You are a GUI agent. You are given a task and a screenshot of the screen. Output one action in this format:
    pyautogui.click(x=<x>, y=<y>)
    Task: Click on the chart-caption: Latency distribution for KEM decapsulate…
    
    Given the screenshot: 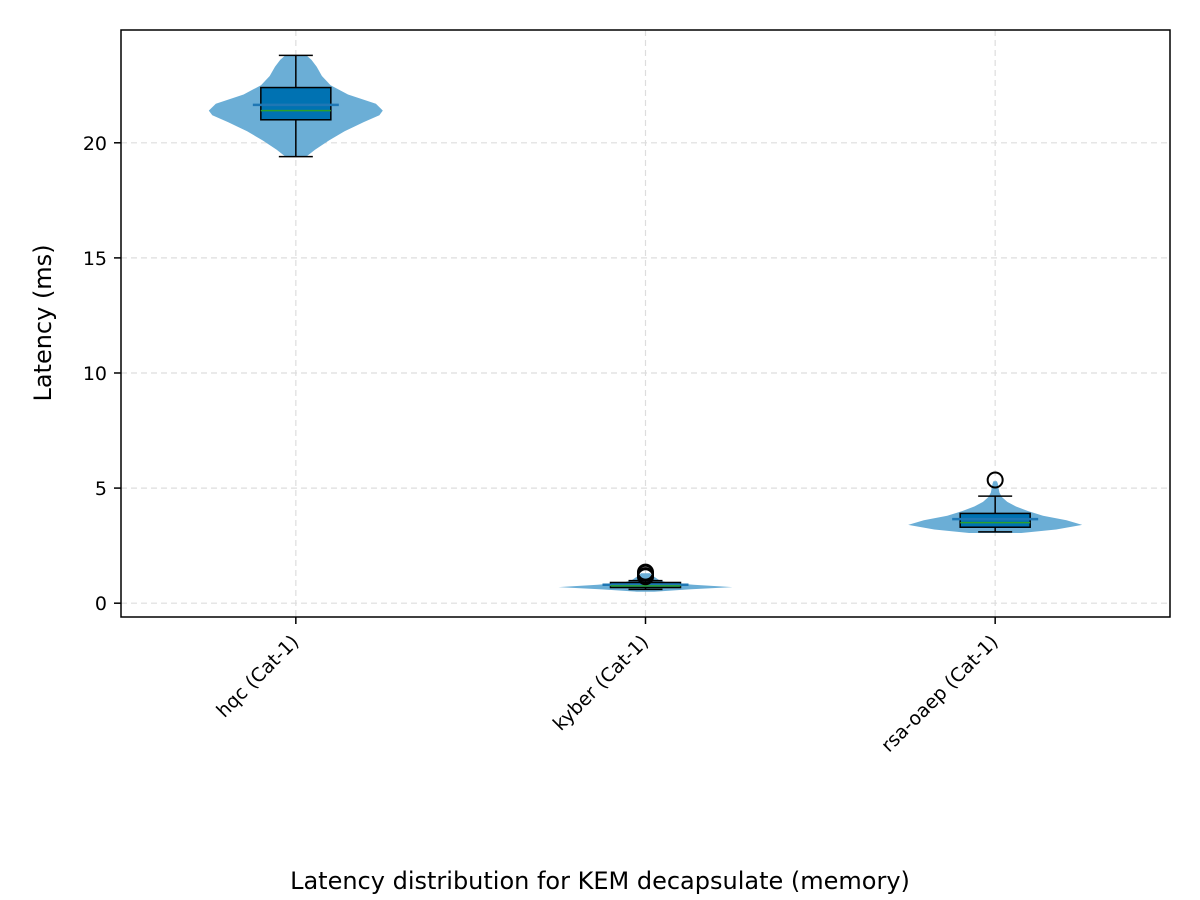 What is the action you would take?
    pyautogui.click(x=600, y=881)
    